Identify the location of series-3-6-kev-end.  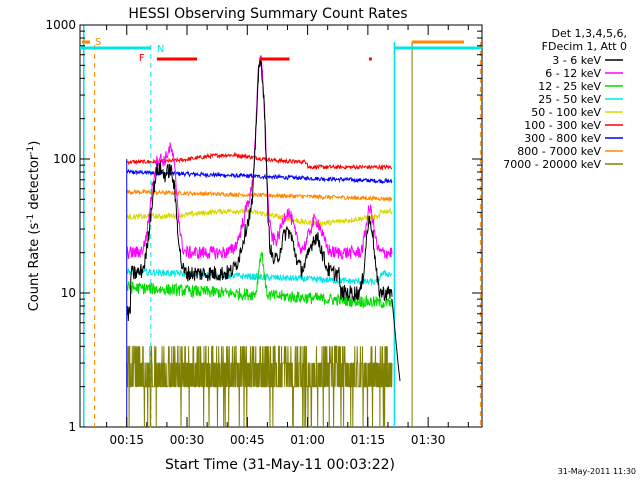
(396, 340).